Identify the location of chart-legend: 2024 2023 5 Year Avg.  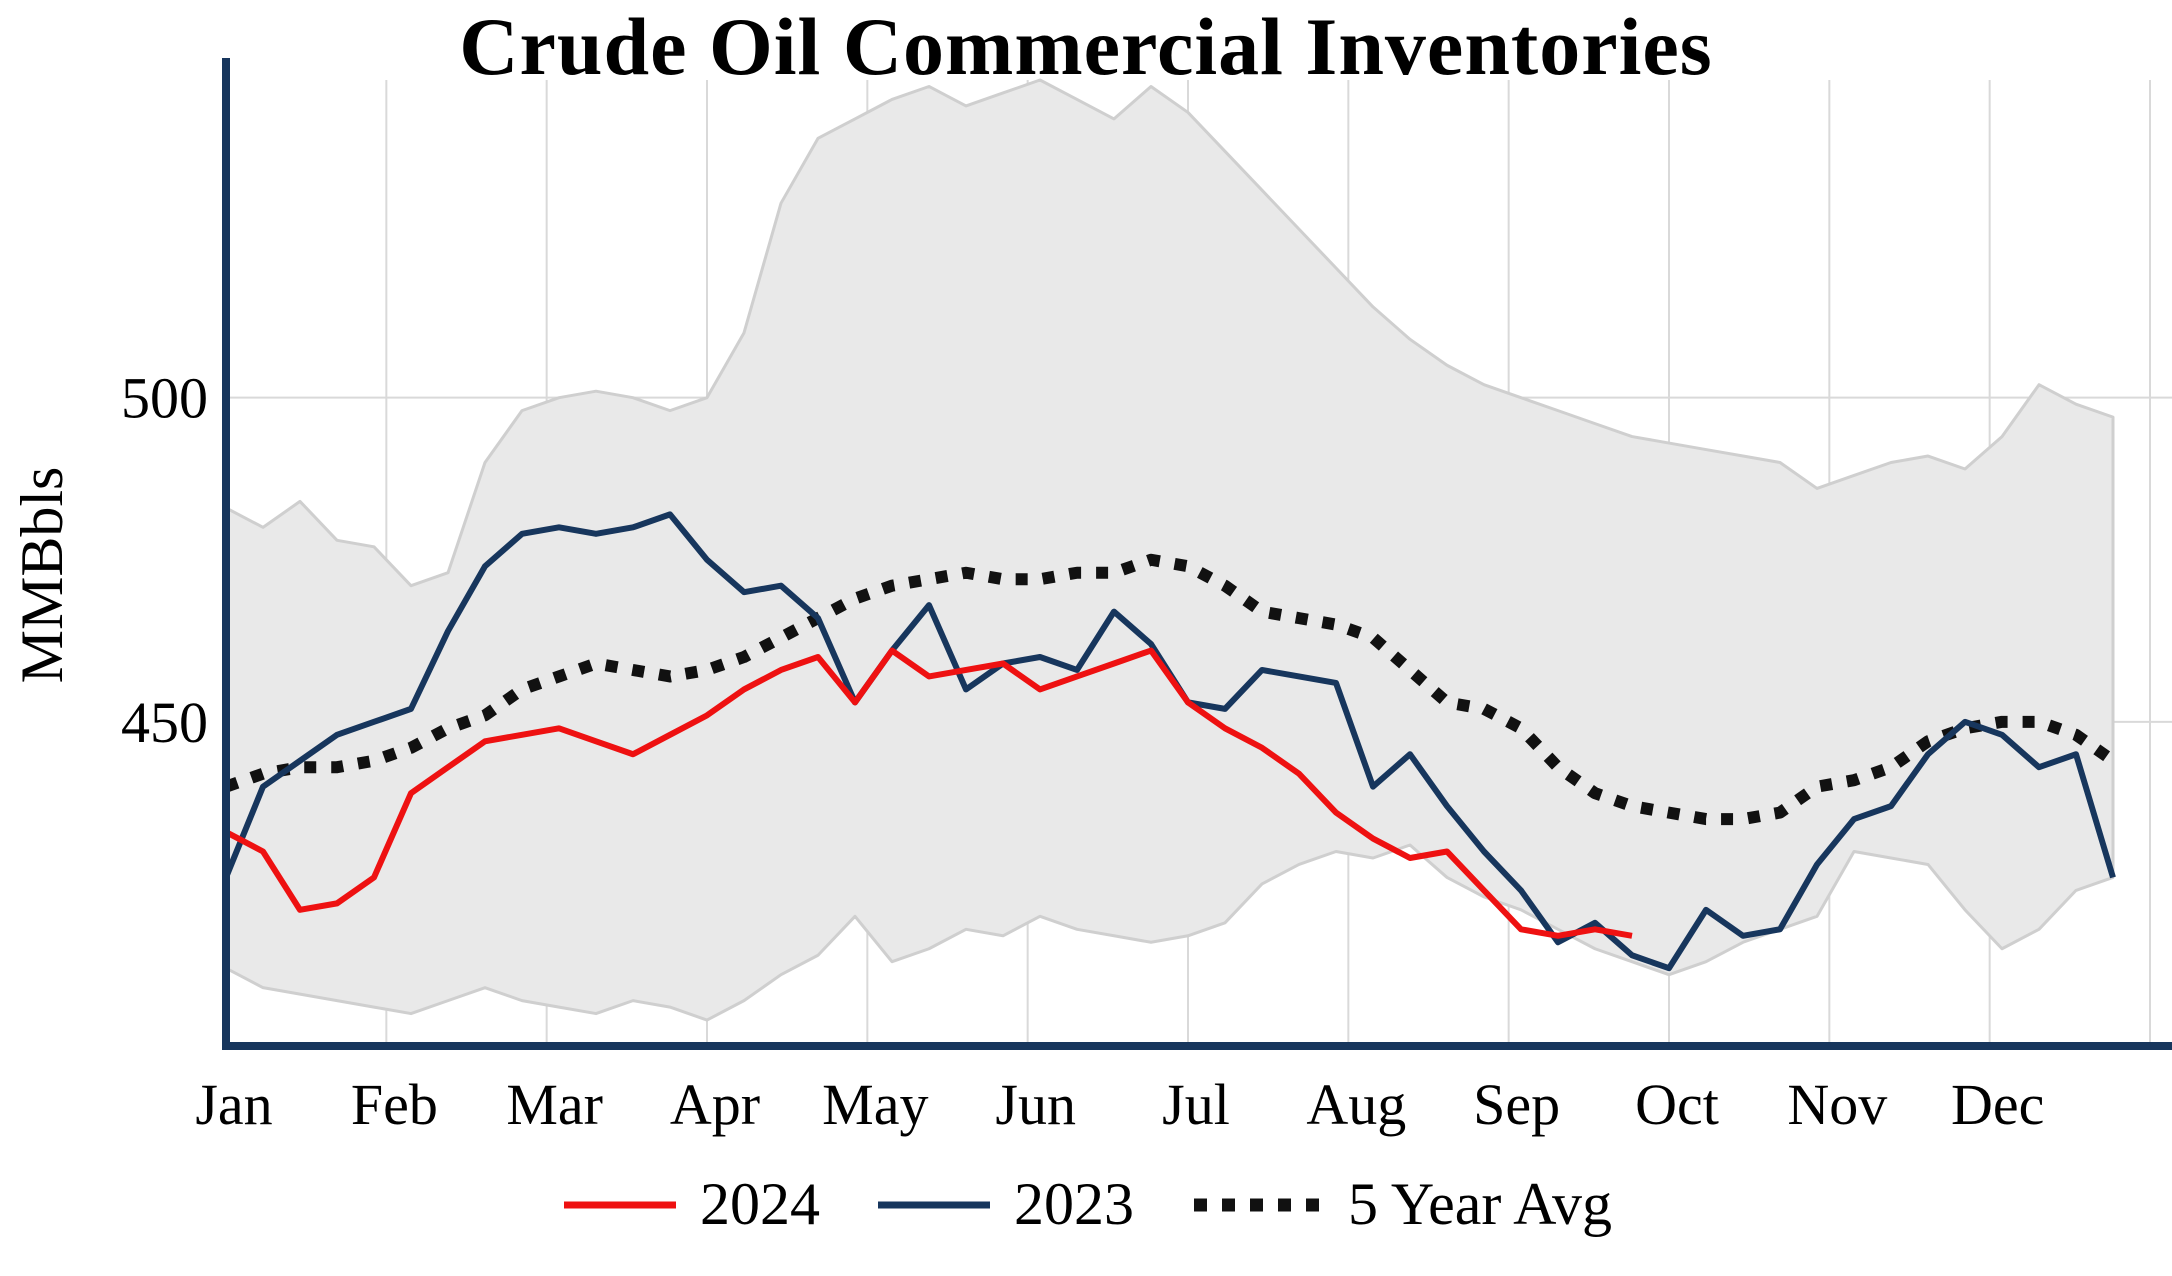
(1086, 1204).